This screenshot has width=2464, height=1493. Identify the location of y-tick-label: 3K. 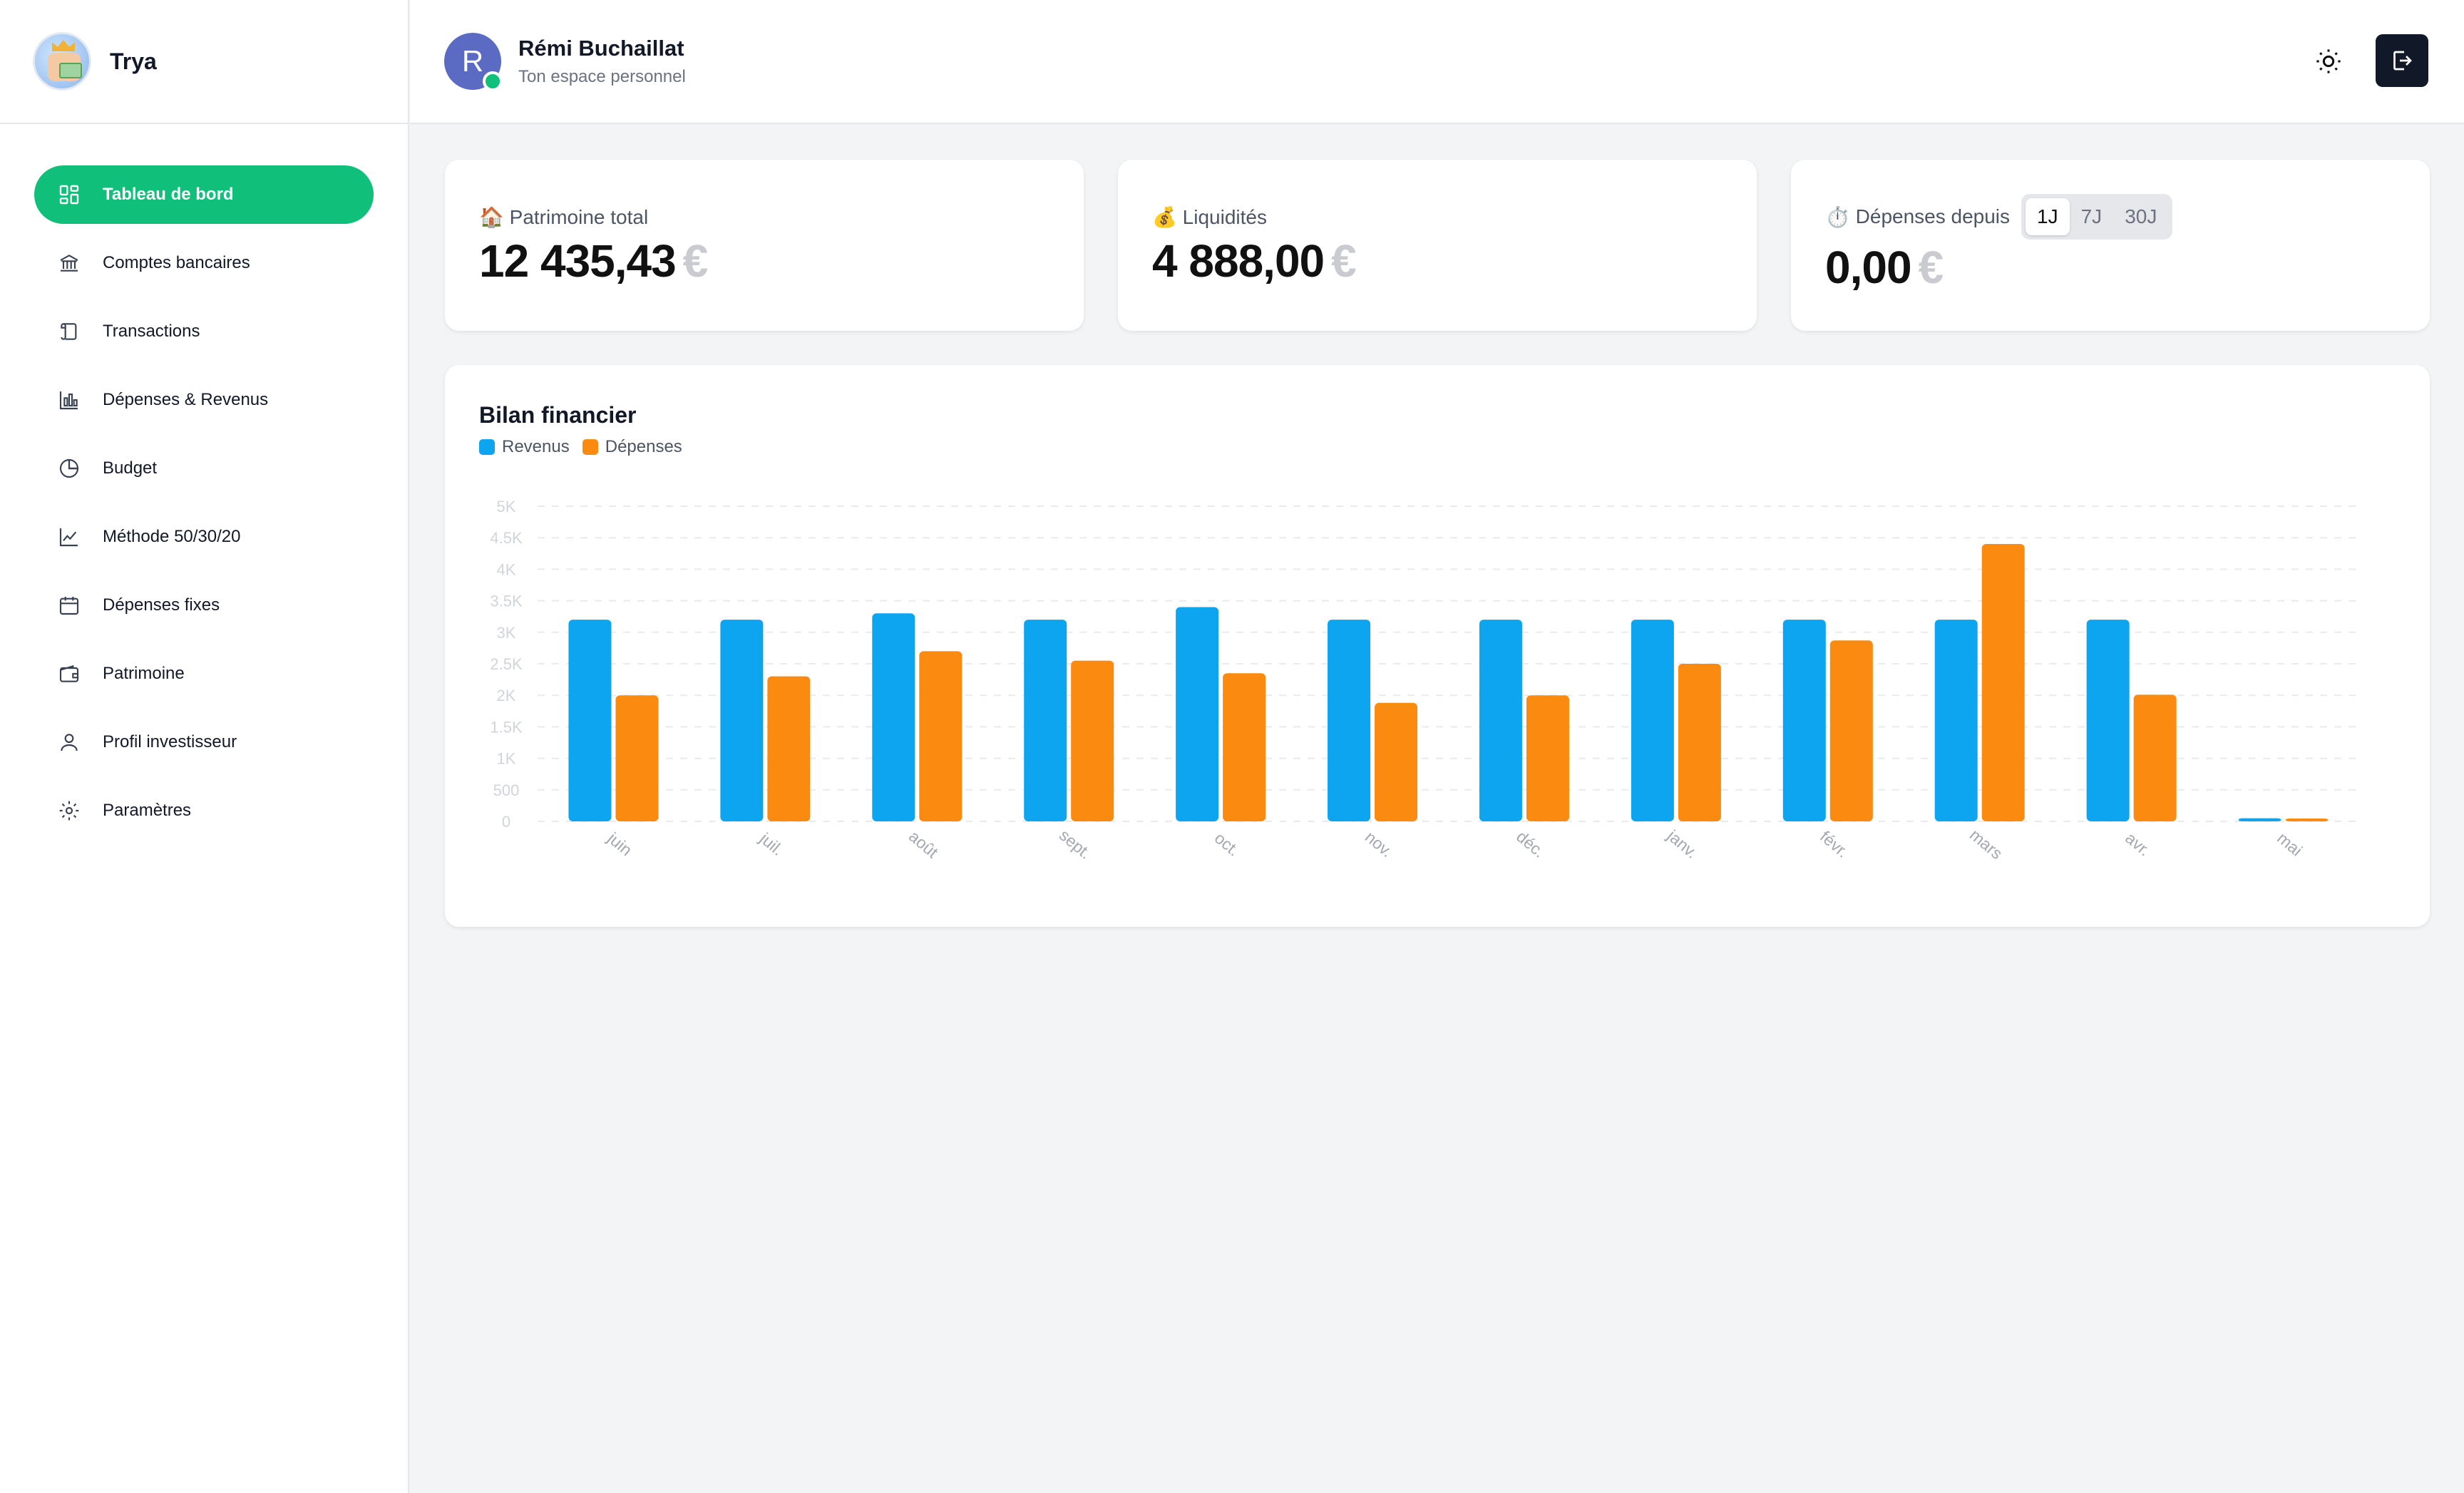
(506, 633).